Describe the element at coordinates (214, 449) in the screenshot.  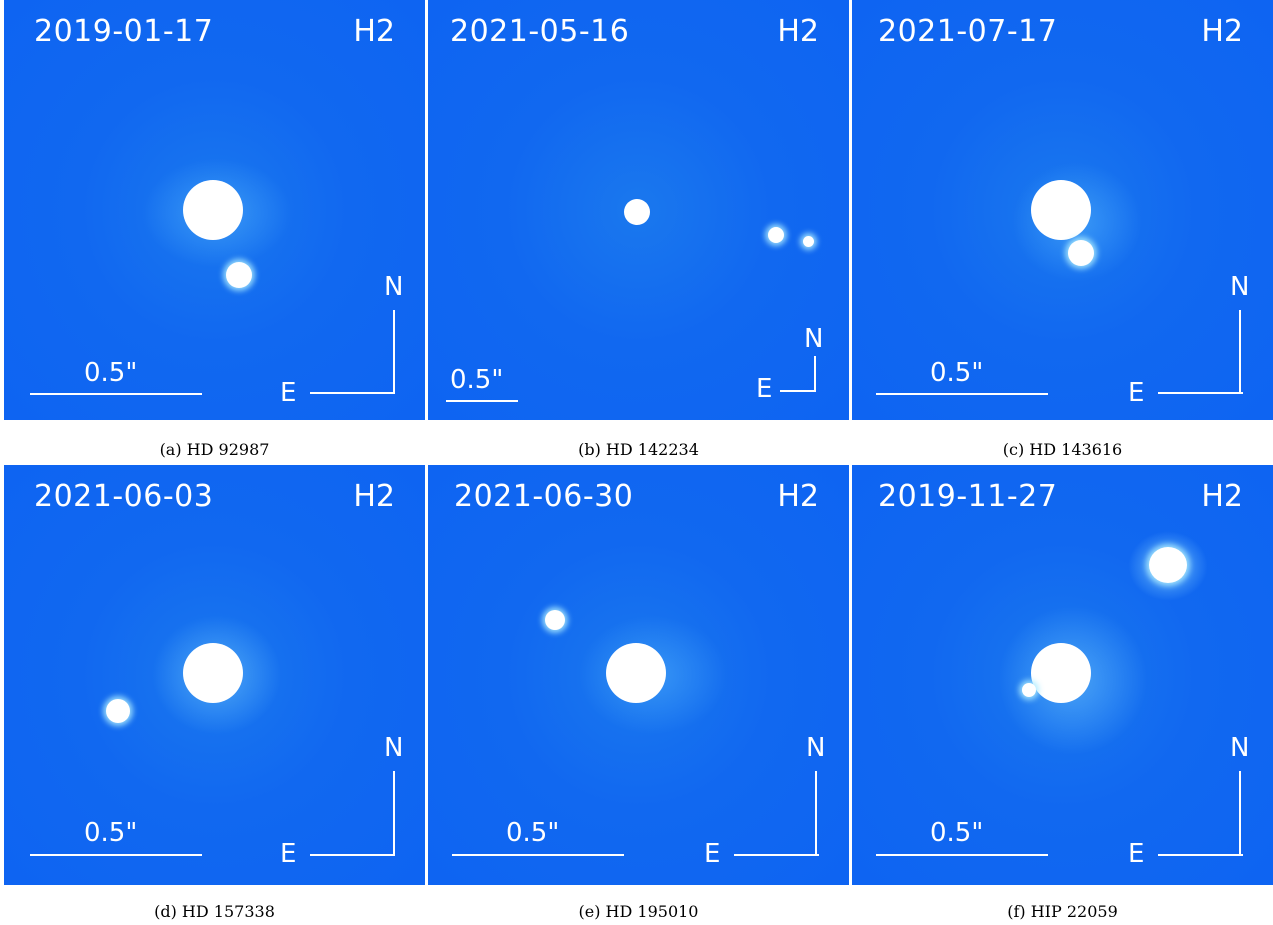
I see `panel-caption: (a) HD 92987` at that location.